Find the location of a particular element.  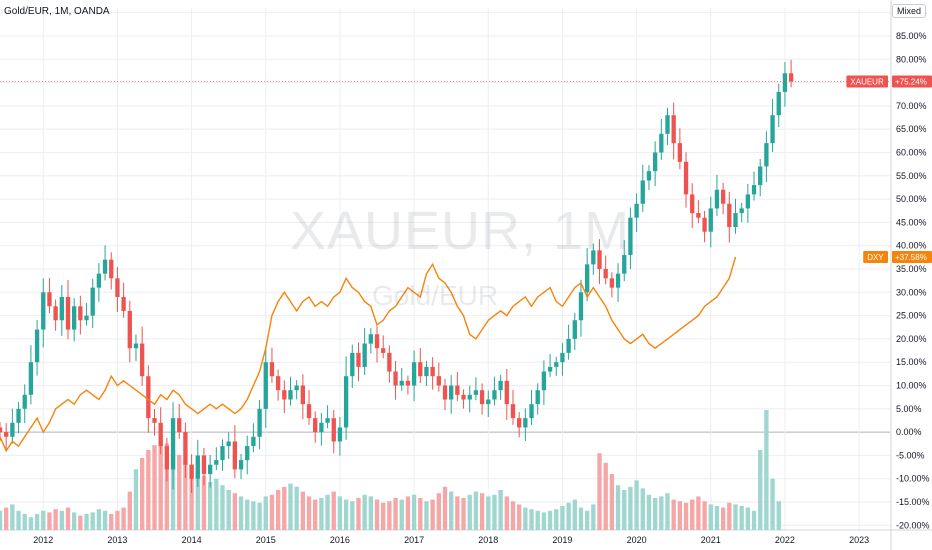

watermark-description: Gold/EUR is located at coordinates (435, 295).